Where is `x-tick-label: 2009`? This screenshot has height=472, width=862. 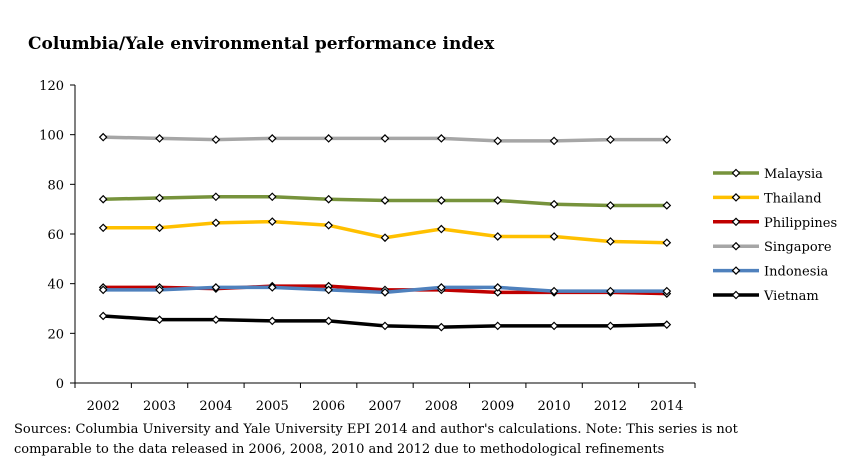 x-tick-label: 2009 is located at coordinates (497, 406).